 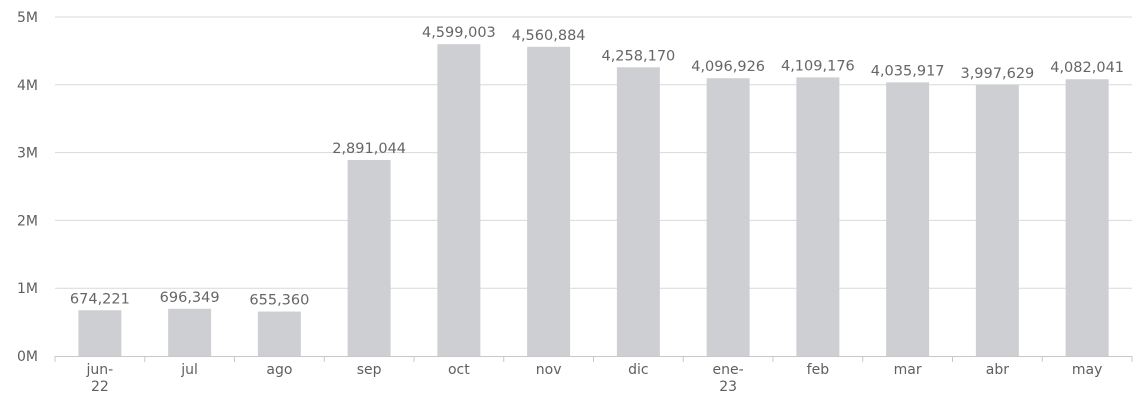 I want to click on x-tick-label: jul, so click(x=189, y=370).